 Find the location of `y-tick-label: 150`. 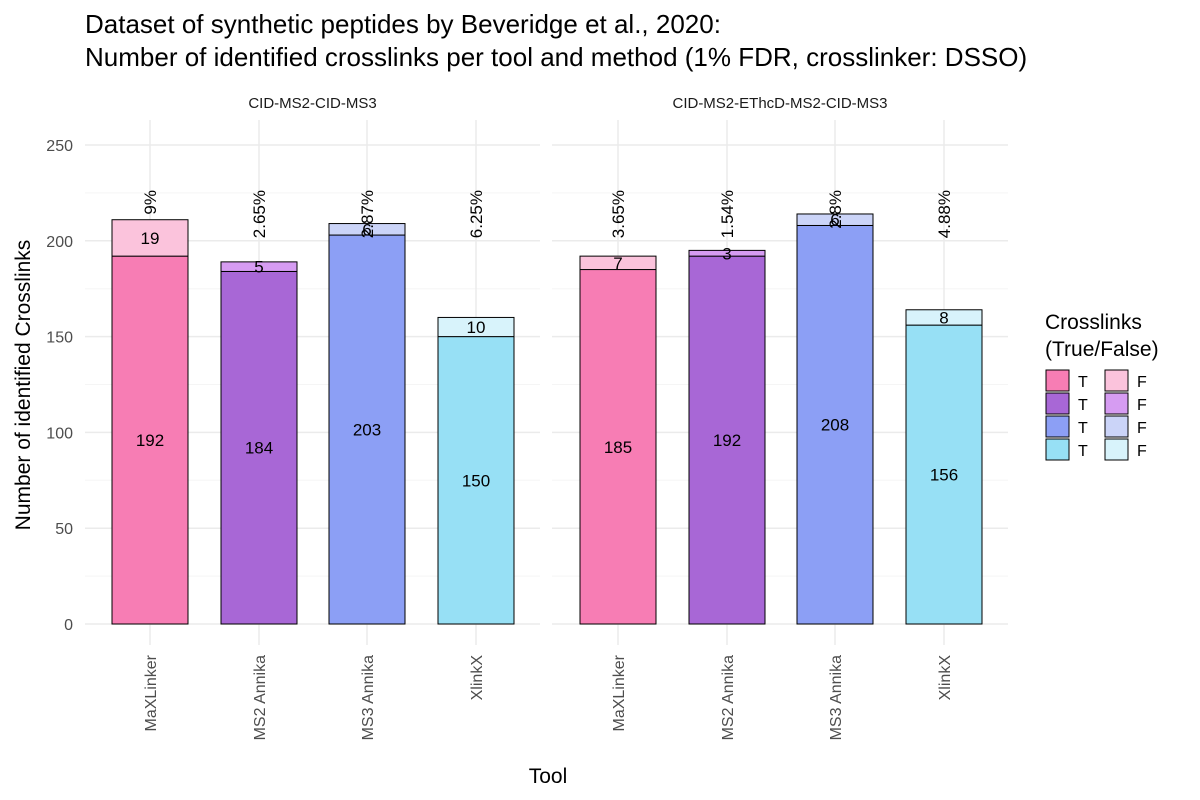

y-tick-label: 150 is located at coordinates (59, 338).